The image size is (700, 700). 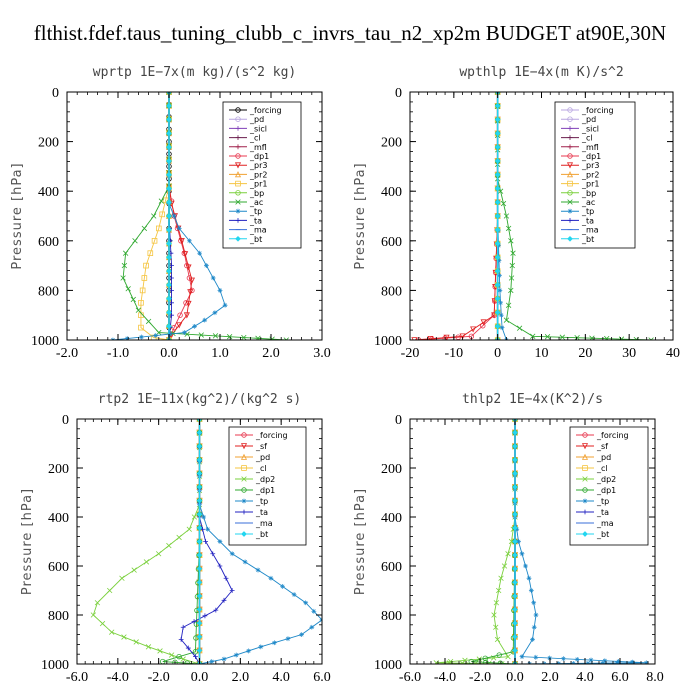 What do you see at coordinates (541, 72) in the screenshot?
I see `panel-title: wpthlp 1E−4x(m K)/s^2` at bounding box center [541, 72].